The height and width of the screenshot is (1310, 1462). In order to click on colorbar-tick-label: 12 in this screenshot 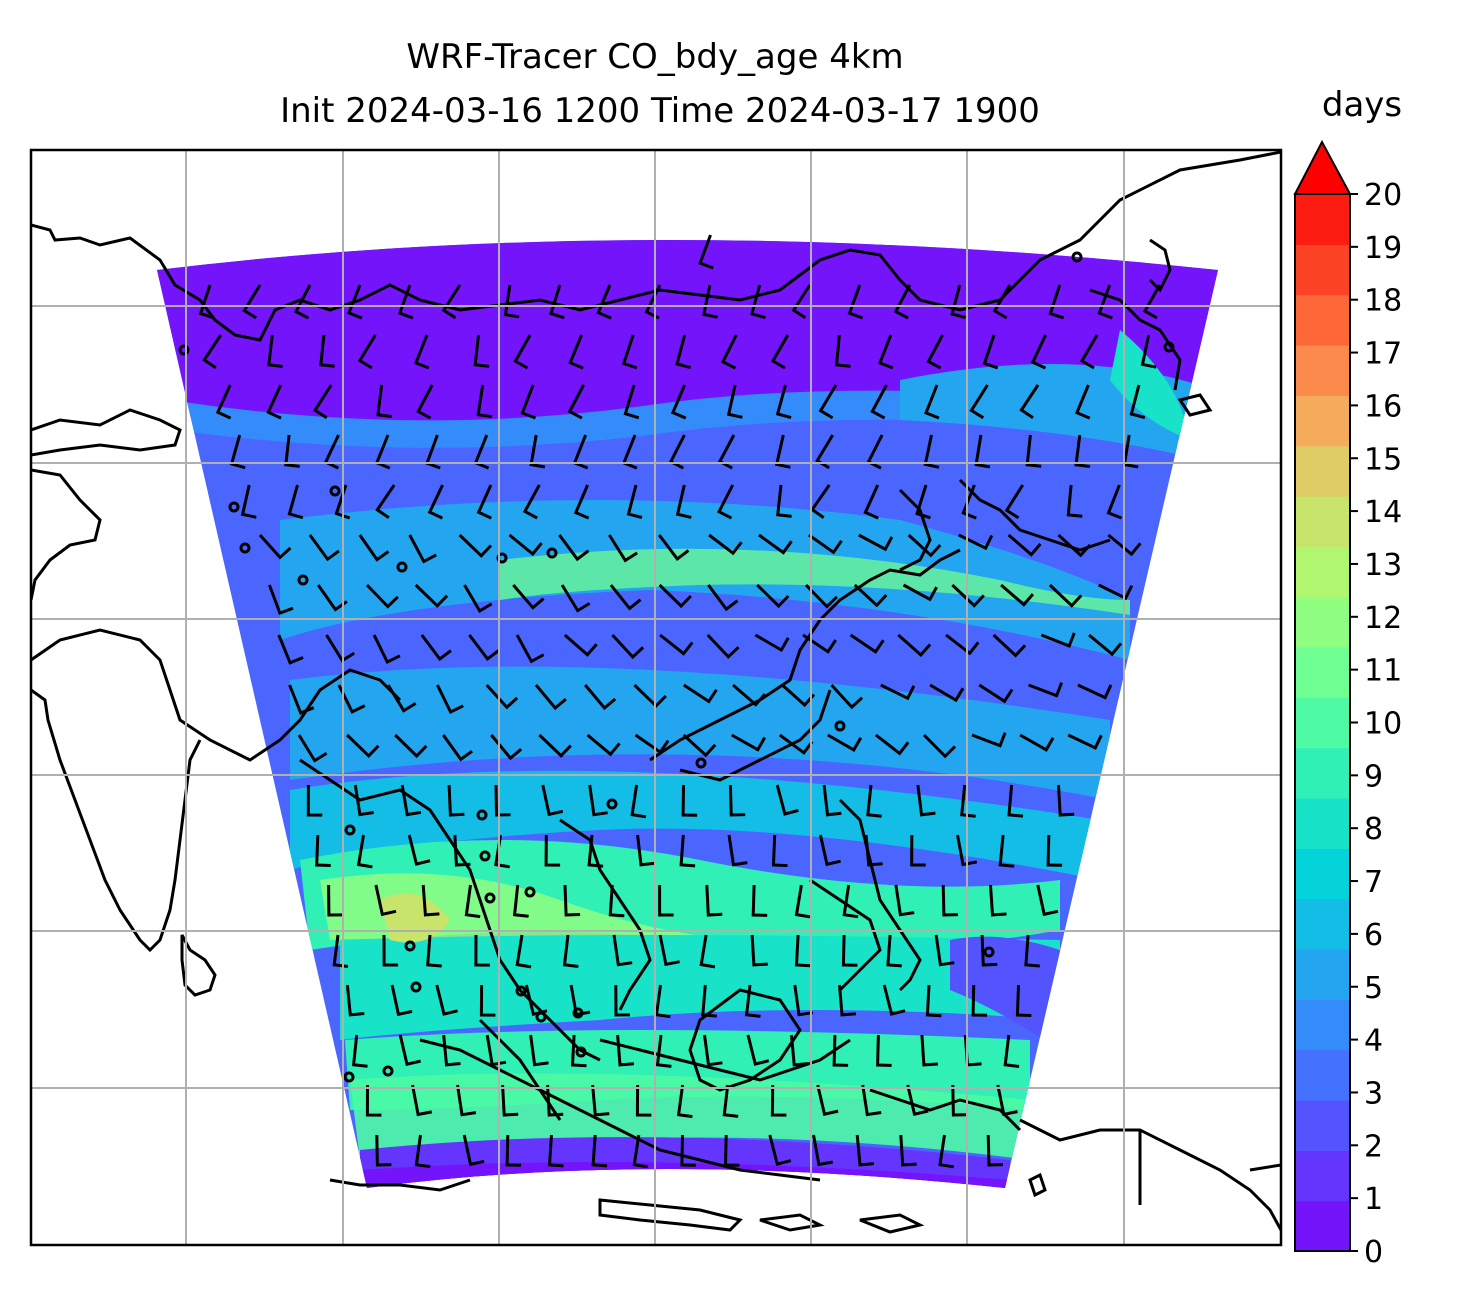, I will do `click(1383, 618)`.